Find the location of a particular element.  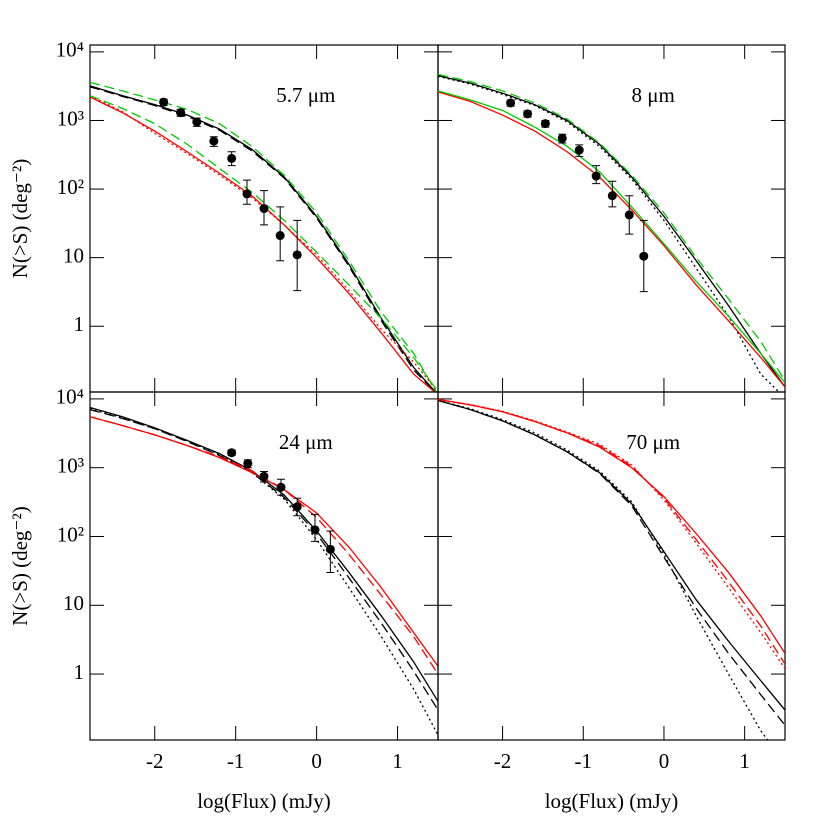

panel-title: 70 μm is located at coordinates (653, 442).